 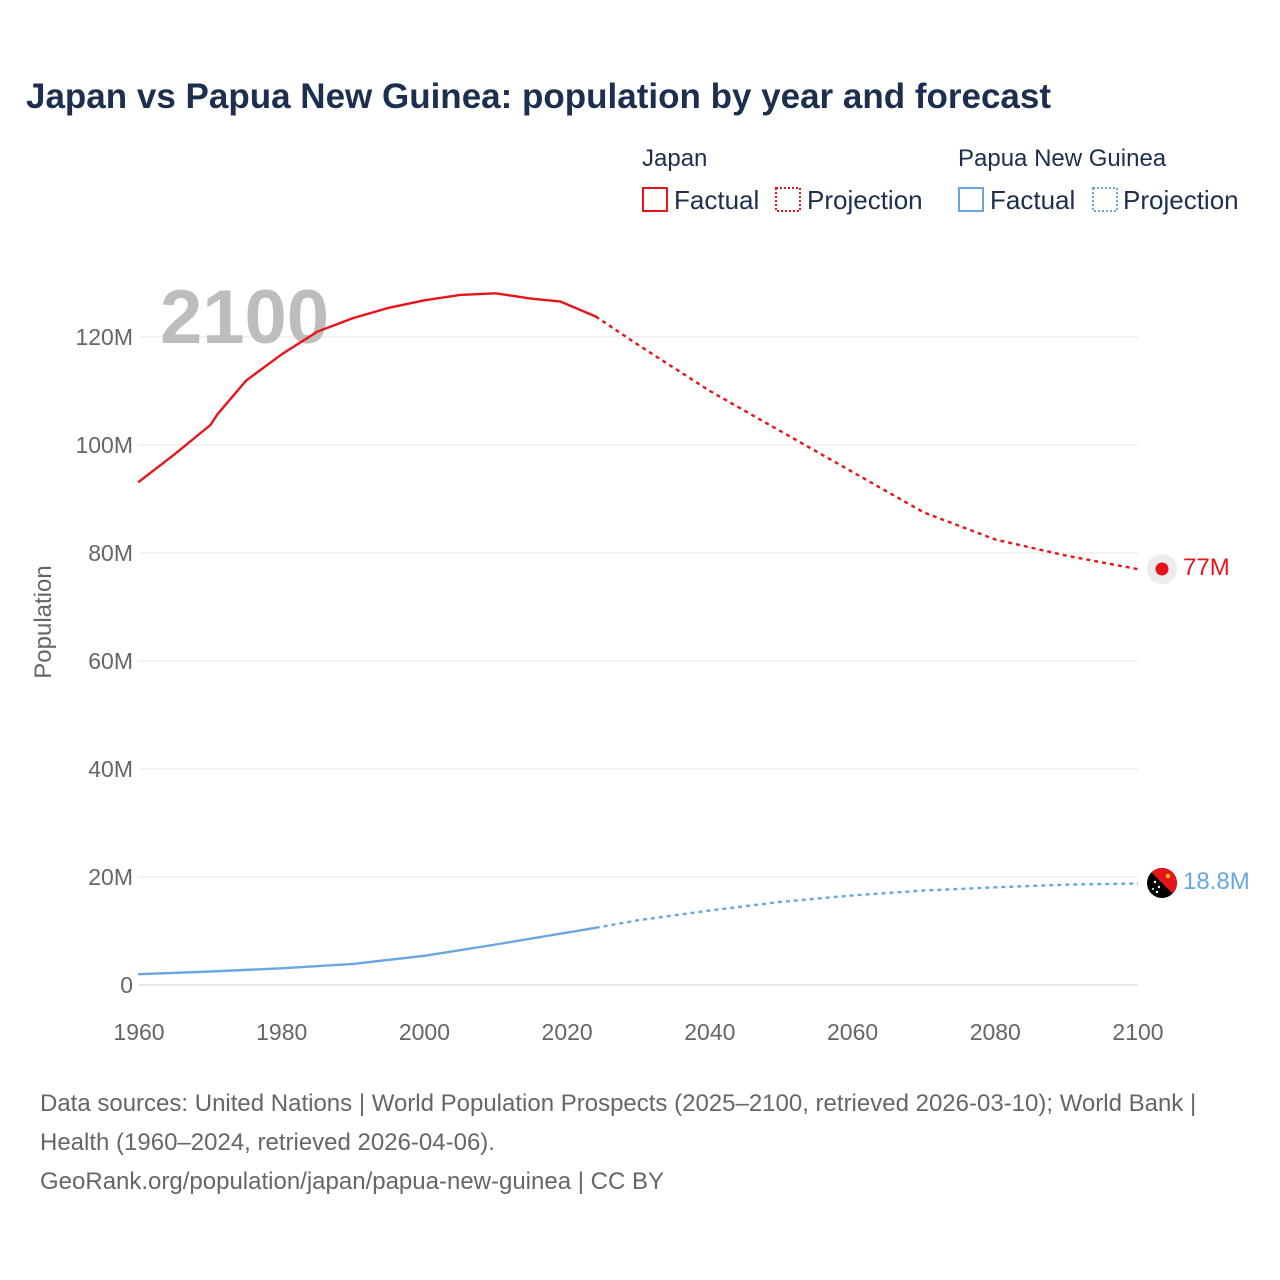 I want to click on y-tick-label: 40M, so click(x=110, y=769).